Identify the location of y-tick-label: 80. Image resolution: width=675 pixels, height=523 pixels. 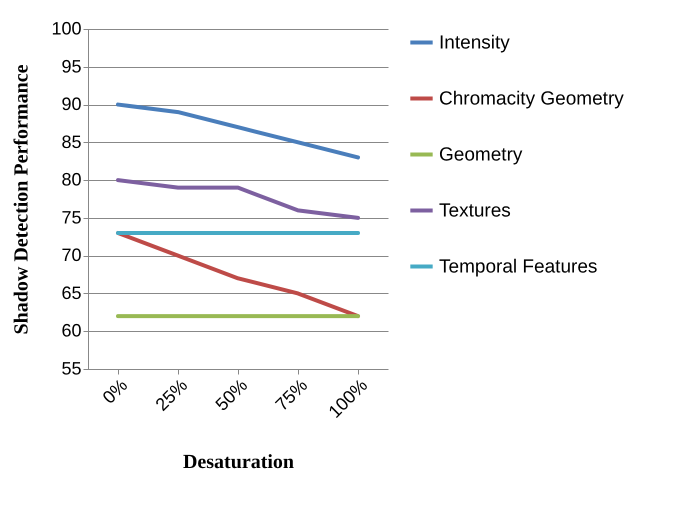
(71, 180).